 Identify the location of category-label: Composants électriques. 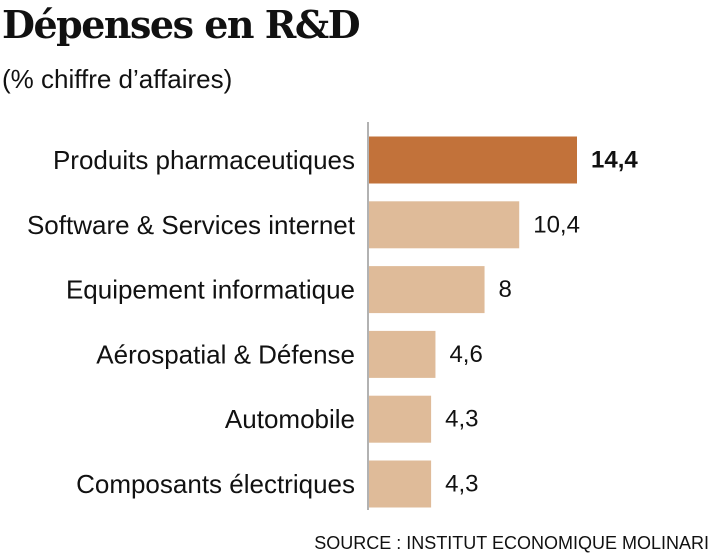
(215, 484).